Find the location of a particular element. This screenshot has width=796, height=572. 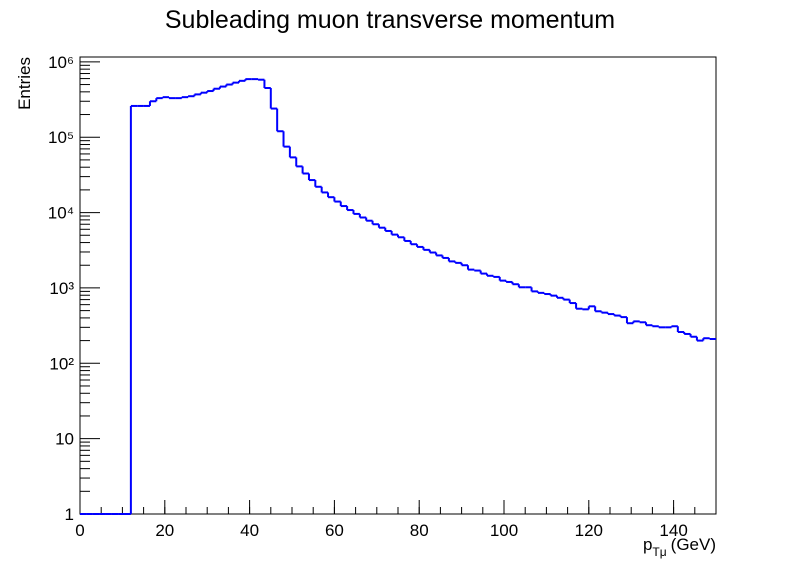

x-tick-label: 80 is located at coordinates (419, 530).